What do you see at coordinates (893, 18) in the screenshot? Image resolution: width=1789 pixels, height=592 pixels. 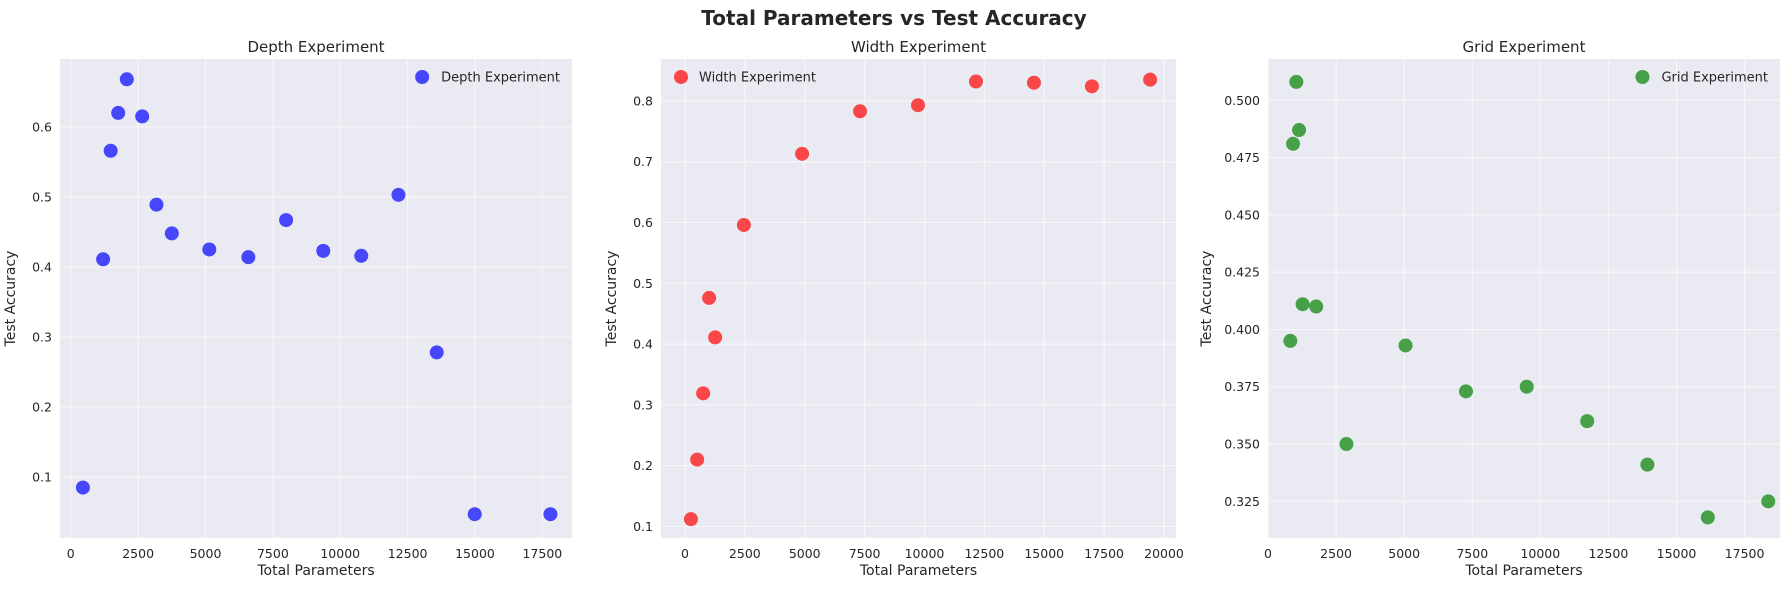 I see `figure-title: Total Parameters vs Test Accuracy` at bounding box center [893, 18].